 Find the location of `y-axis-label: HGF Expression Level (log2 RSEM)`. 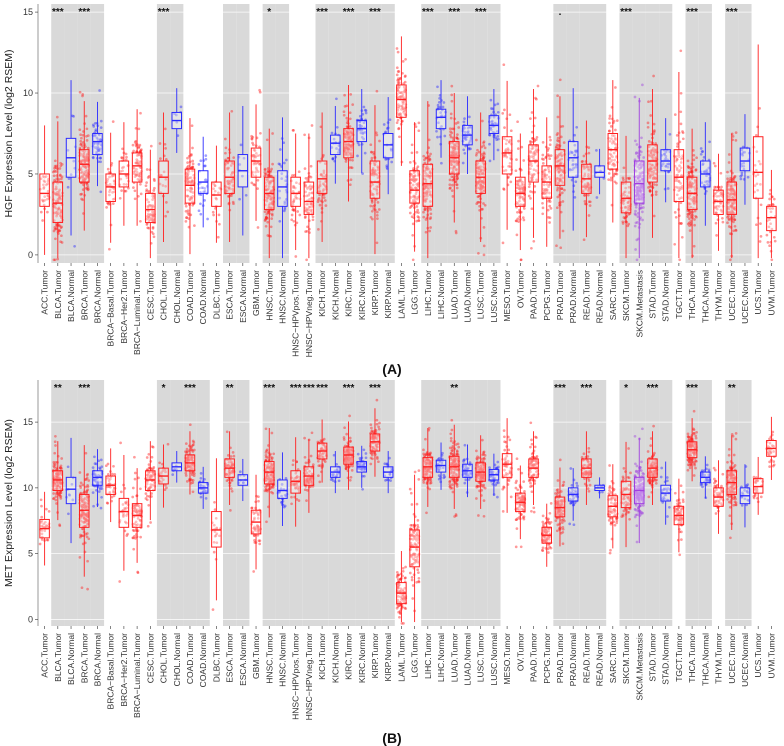

y-axis-label: HGF Expression Level (log2 RSEM) is located at coordinates (9, 133).